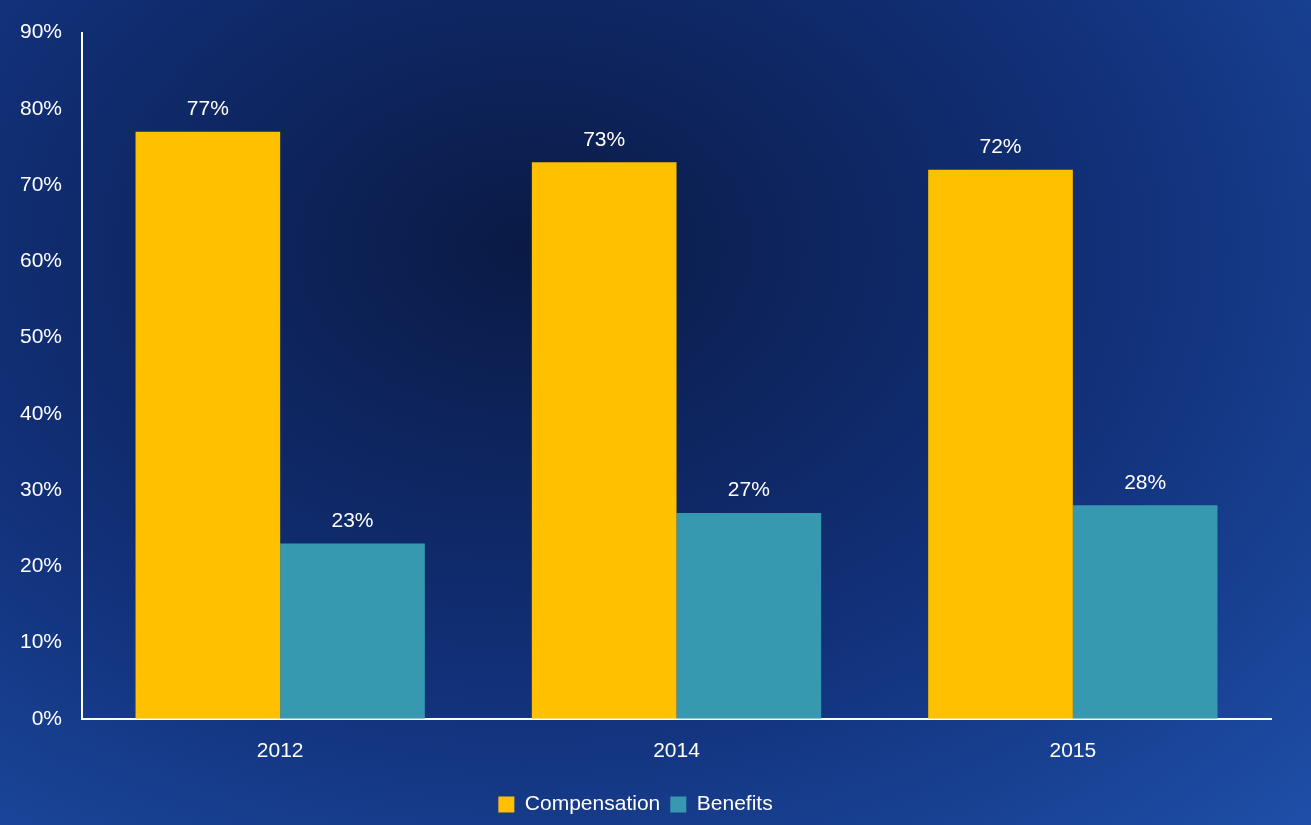  Describe the element at coordinates (41, 183) in the screenshot. I see `y-tick-label: 70%` at that location.